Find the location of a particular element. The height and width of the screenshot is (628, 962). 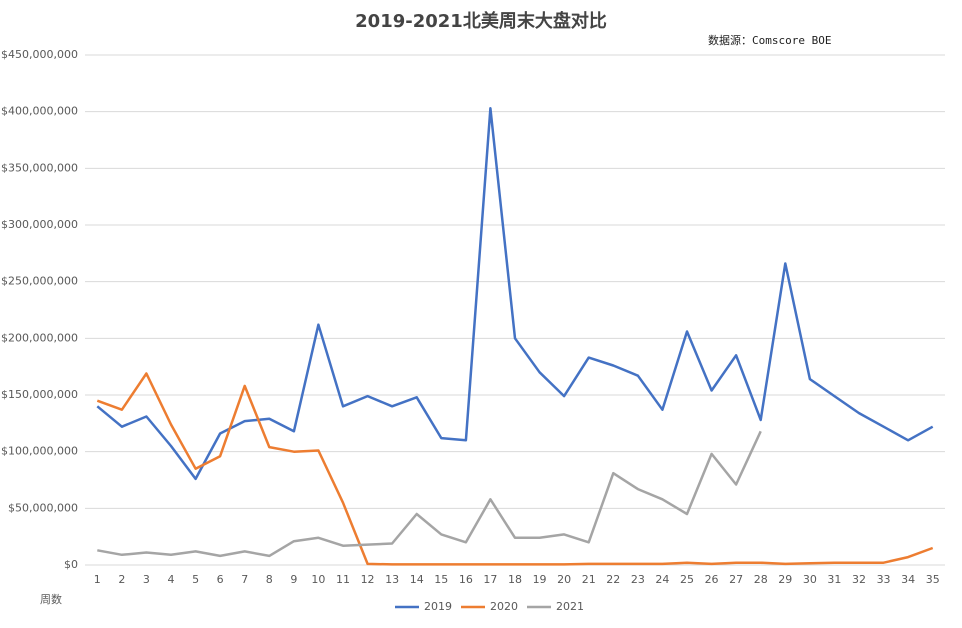

x-tick-label: 7 is located at coordinates (244, 579).